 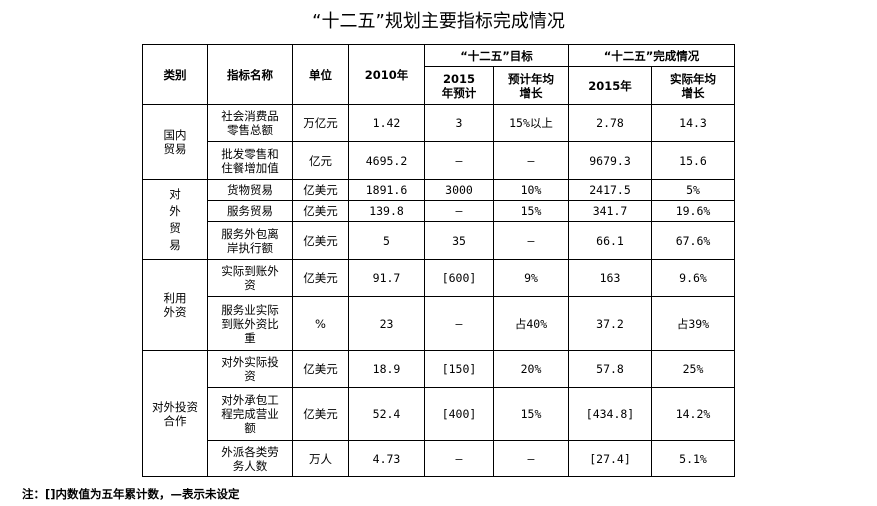 What do you see at coordinates (610, 211) in the screenshot?
I see `actual-2015: 341.7` at bounding box center [610, 211].